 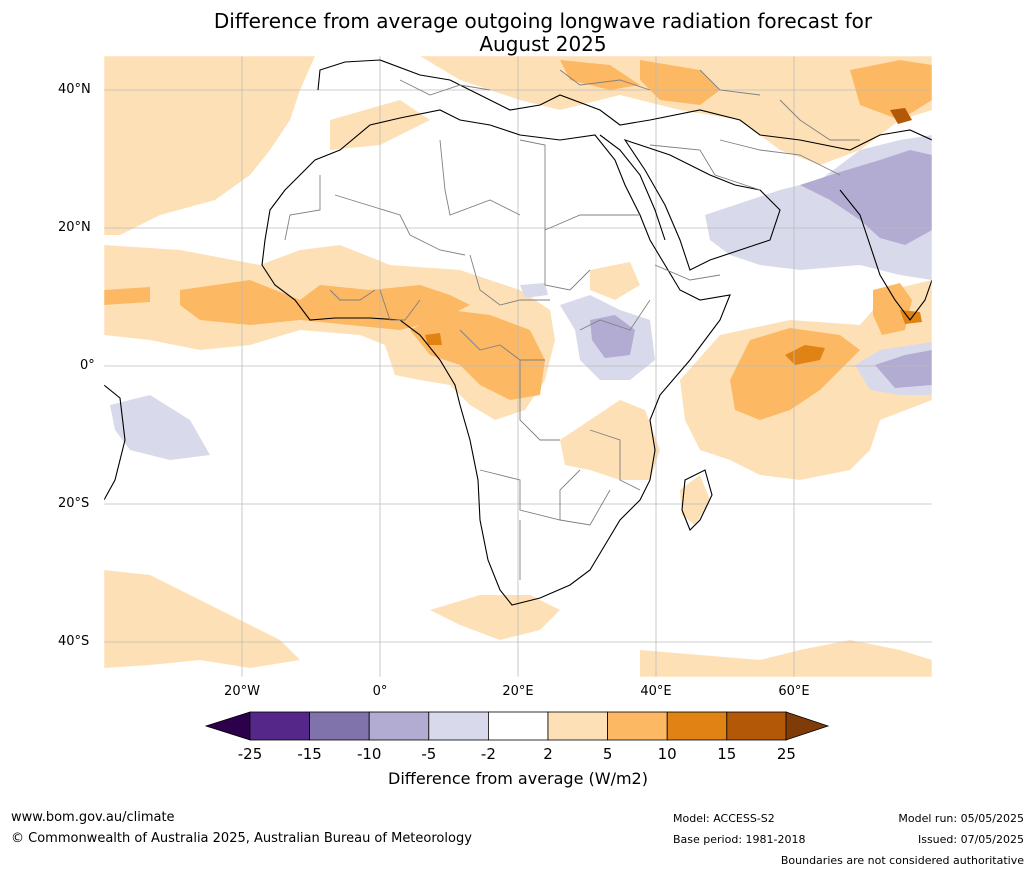 I want to click on colorbar-tick: 15, so click(x=727, y=754).